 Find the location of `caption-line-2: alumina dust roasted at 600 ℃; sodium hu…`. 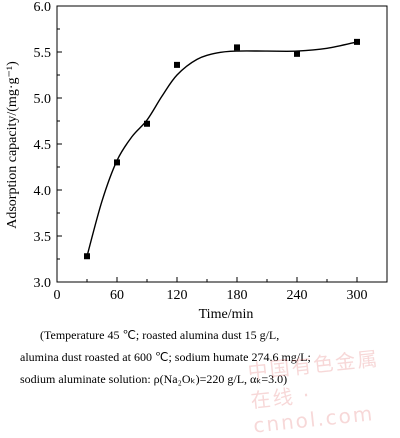

caption-line-2: alumina dust roasted at 600 ℃; sodium hu… is located at coordinates (165, 357).